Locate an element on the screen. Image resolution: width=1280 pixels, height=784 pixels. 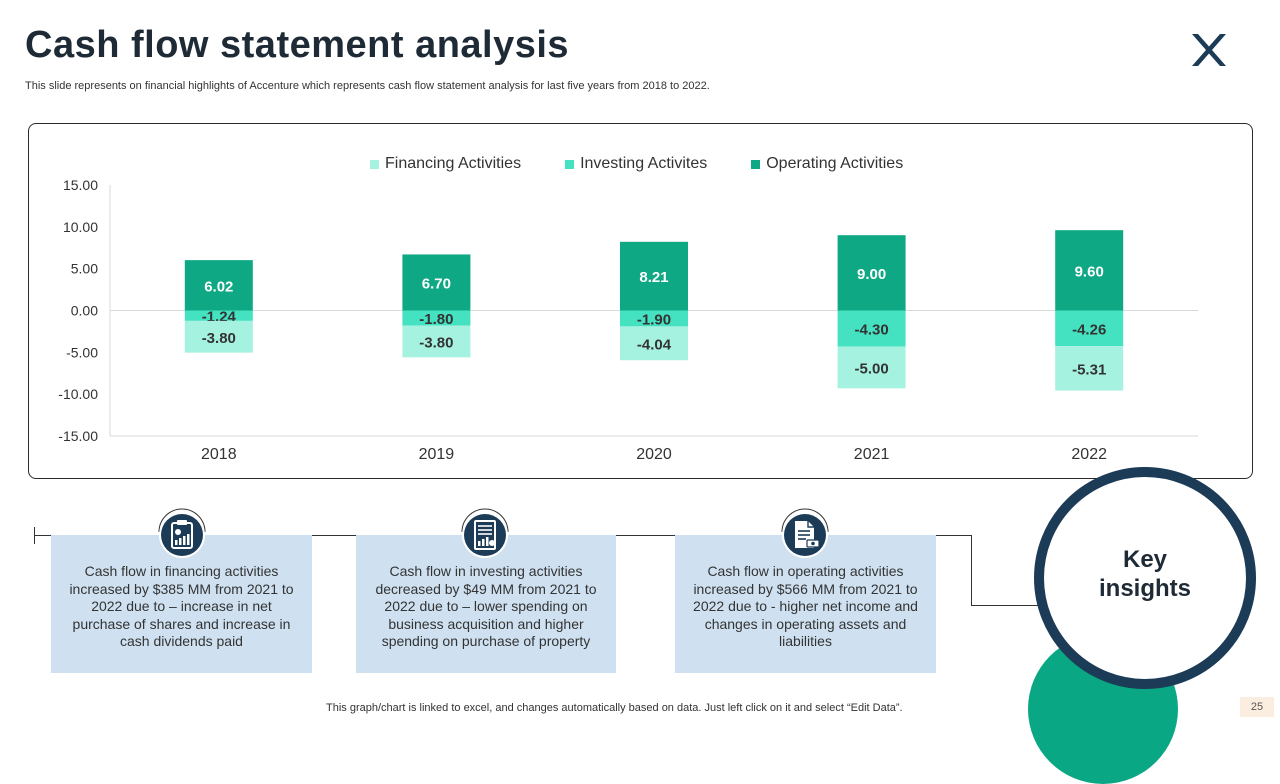
data-label: -1.80 is located at coordinates (436, 319).